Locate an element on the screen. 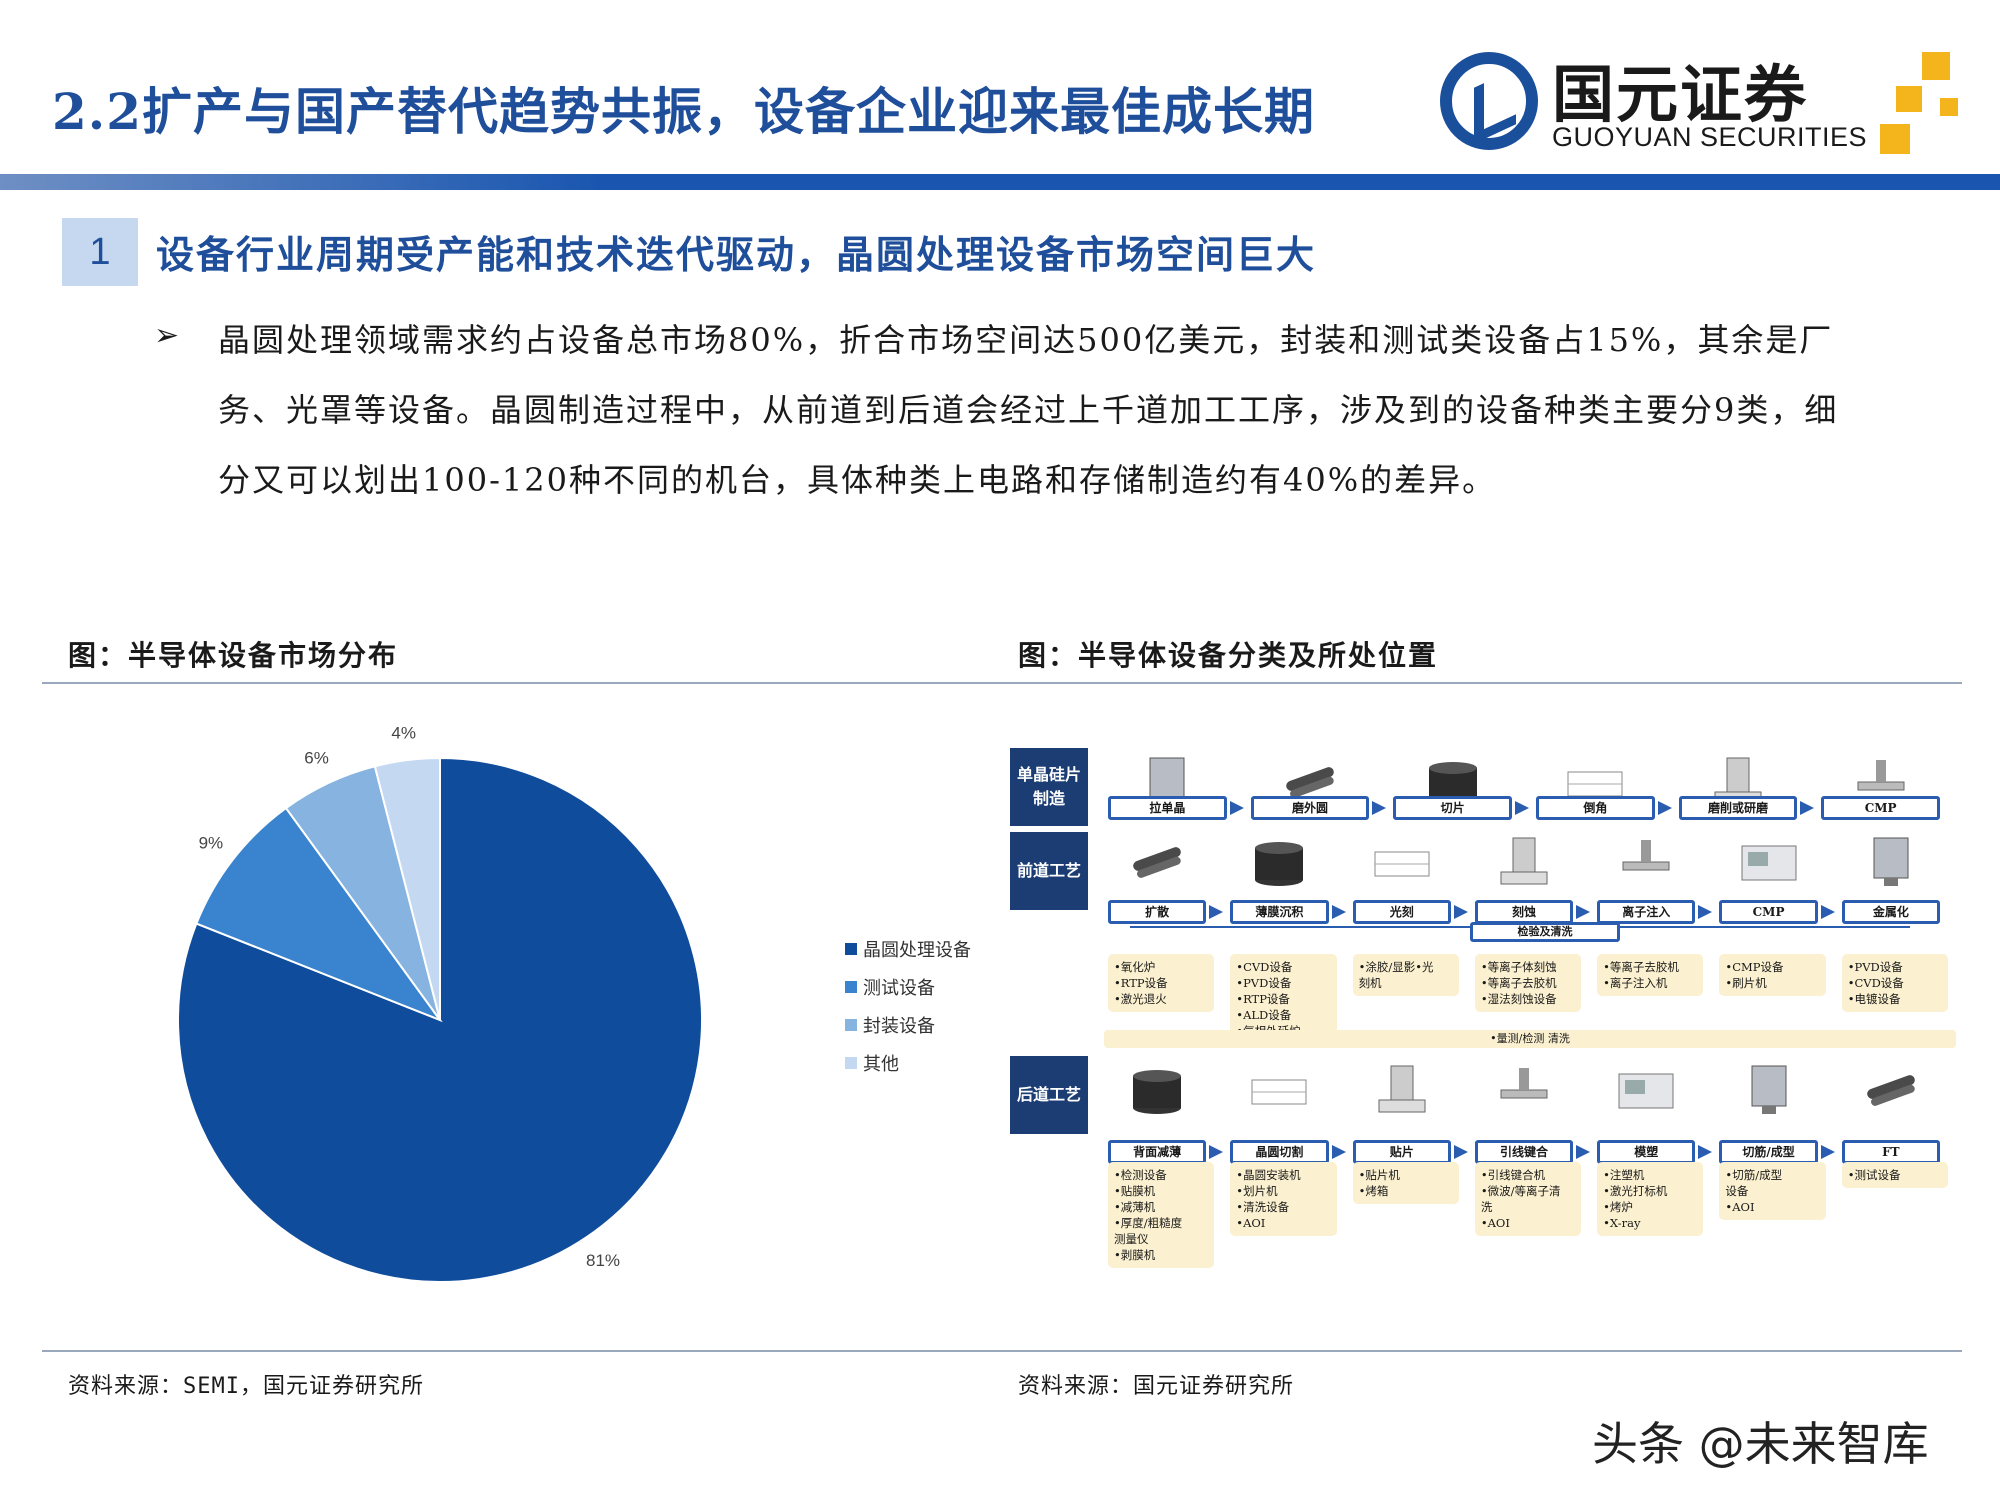 This screenshot has width=2000, height=1500. figure-top-rule is located at coordinates (1002, 683).